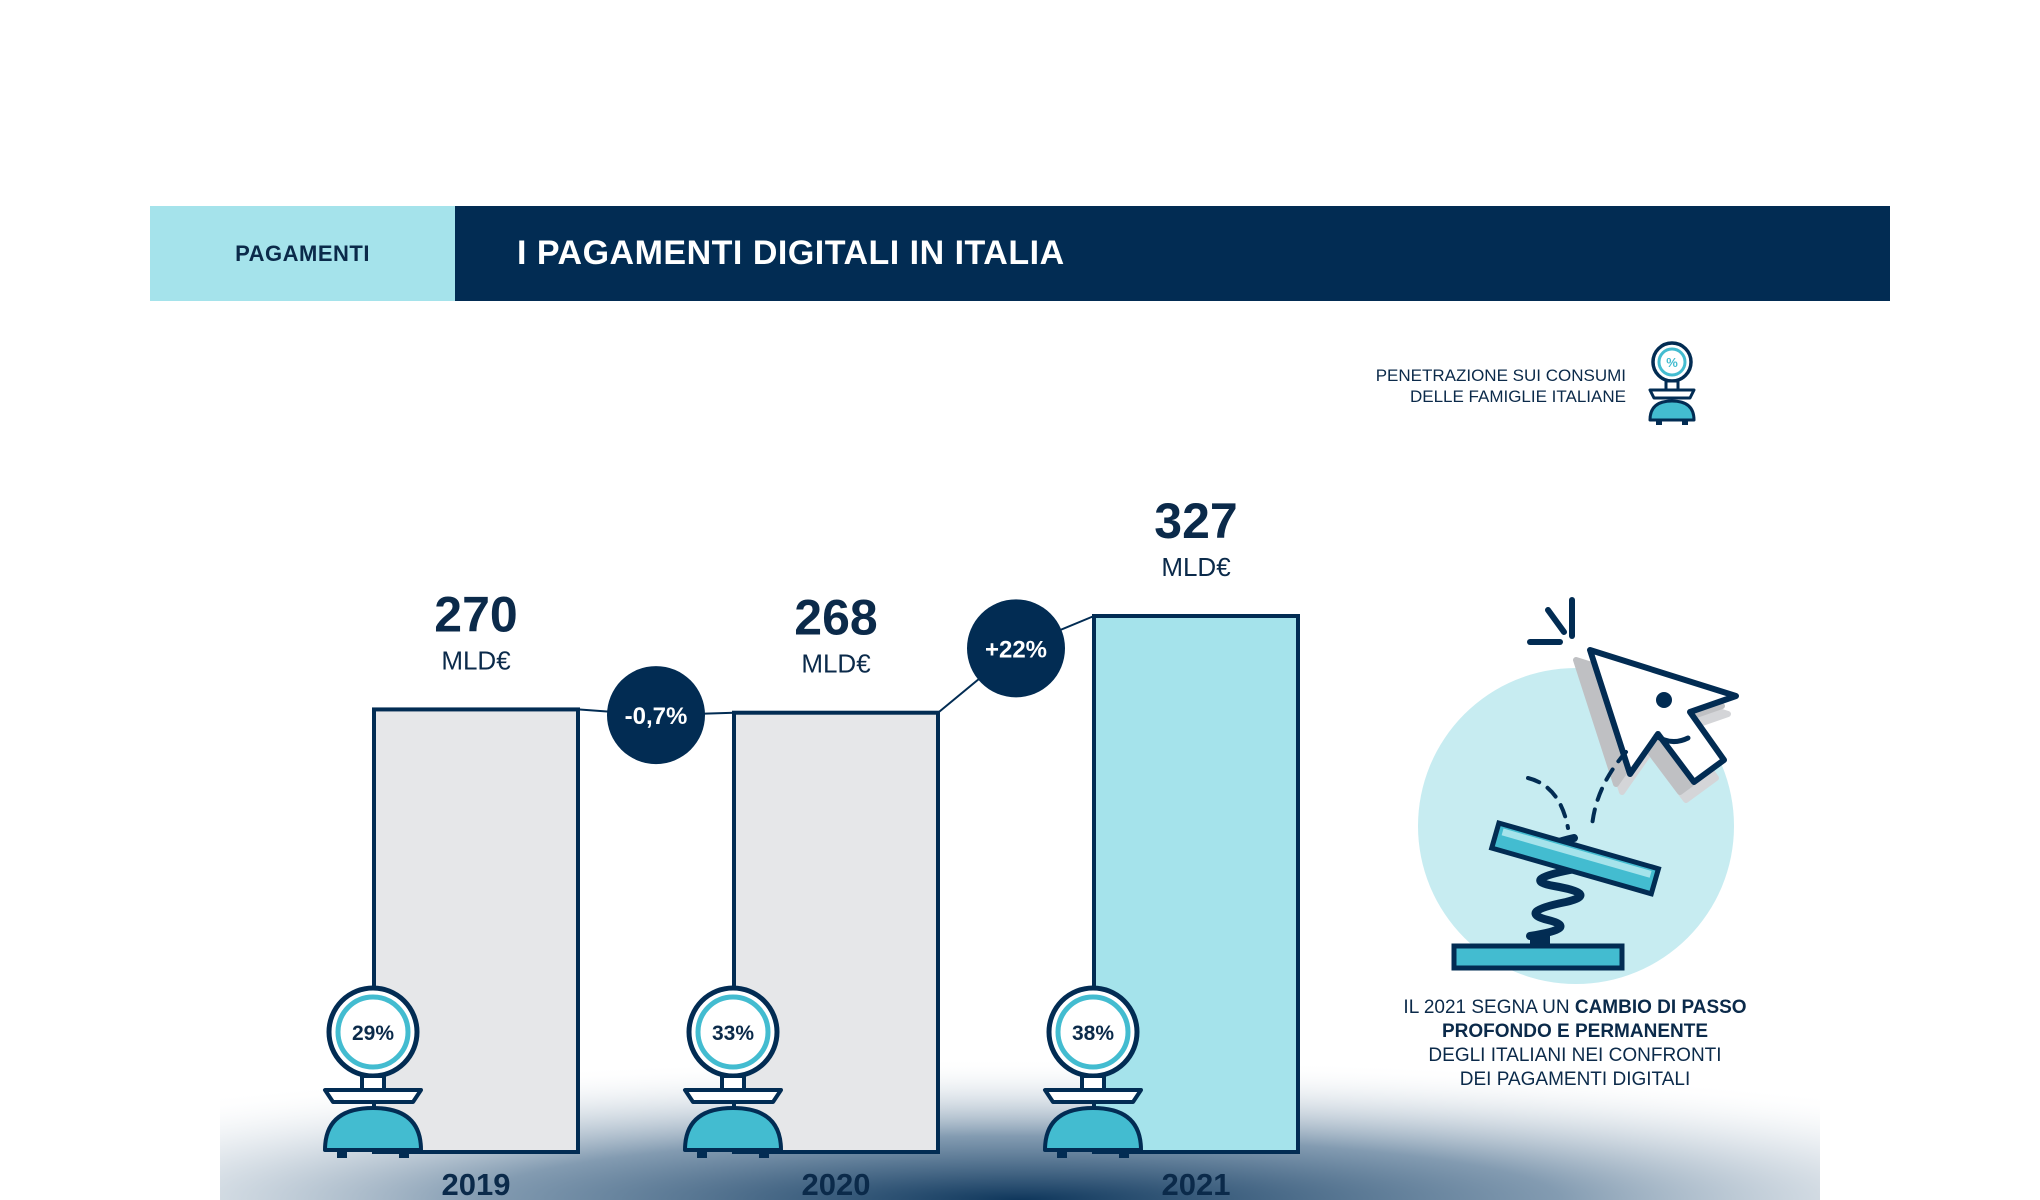 This screenshot has height=1200, width=2040. Describe the element at coordinates (1551, 621) in the screenshot. I see `tap-lines-icon` at that location.